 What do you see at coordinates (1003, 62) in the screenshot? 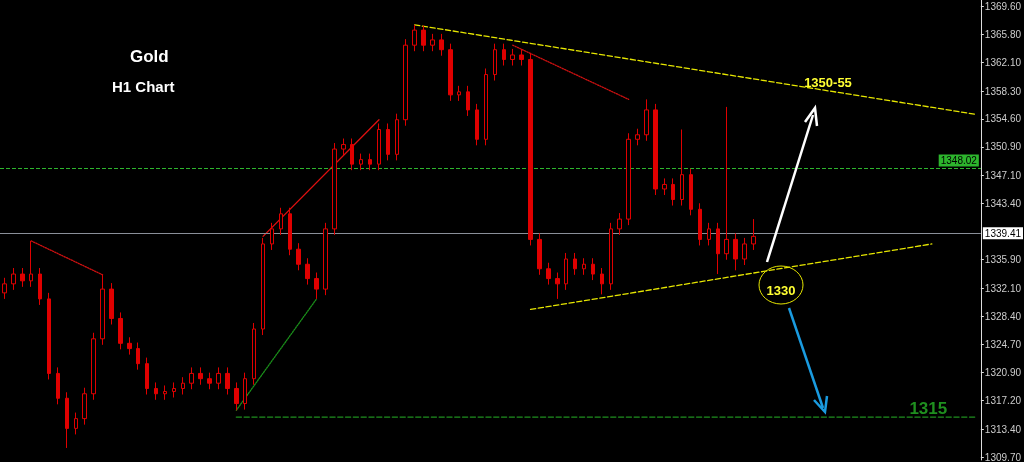
I see `y-tick-label: 1362.10` at bounding box center [1003, 62].